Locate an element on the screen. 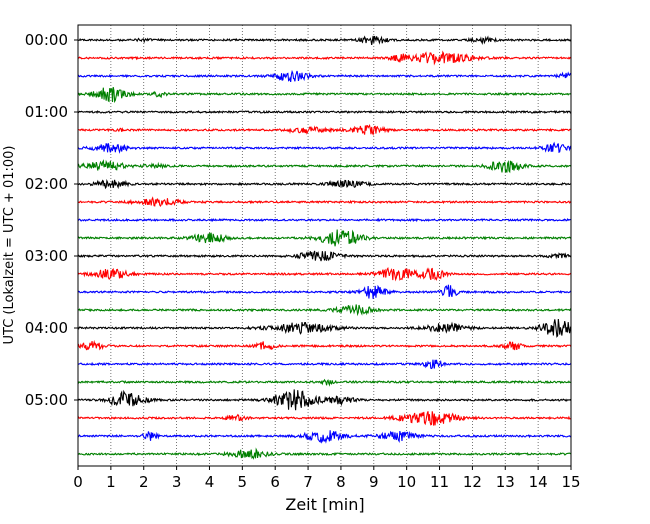 The height and width of the screenshot is (524, 650). x-axis: 0 1 2 3 4 5 6 7 8 9 10 11 12 13 14 15 is located at coordinates (327, 478).